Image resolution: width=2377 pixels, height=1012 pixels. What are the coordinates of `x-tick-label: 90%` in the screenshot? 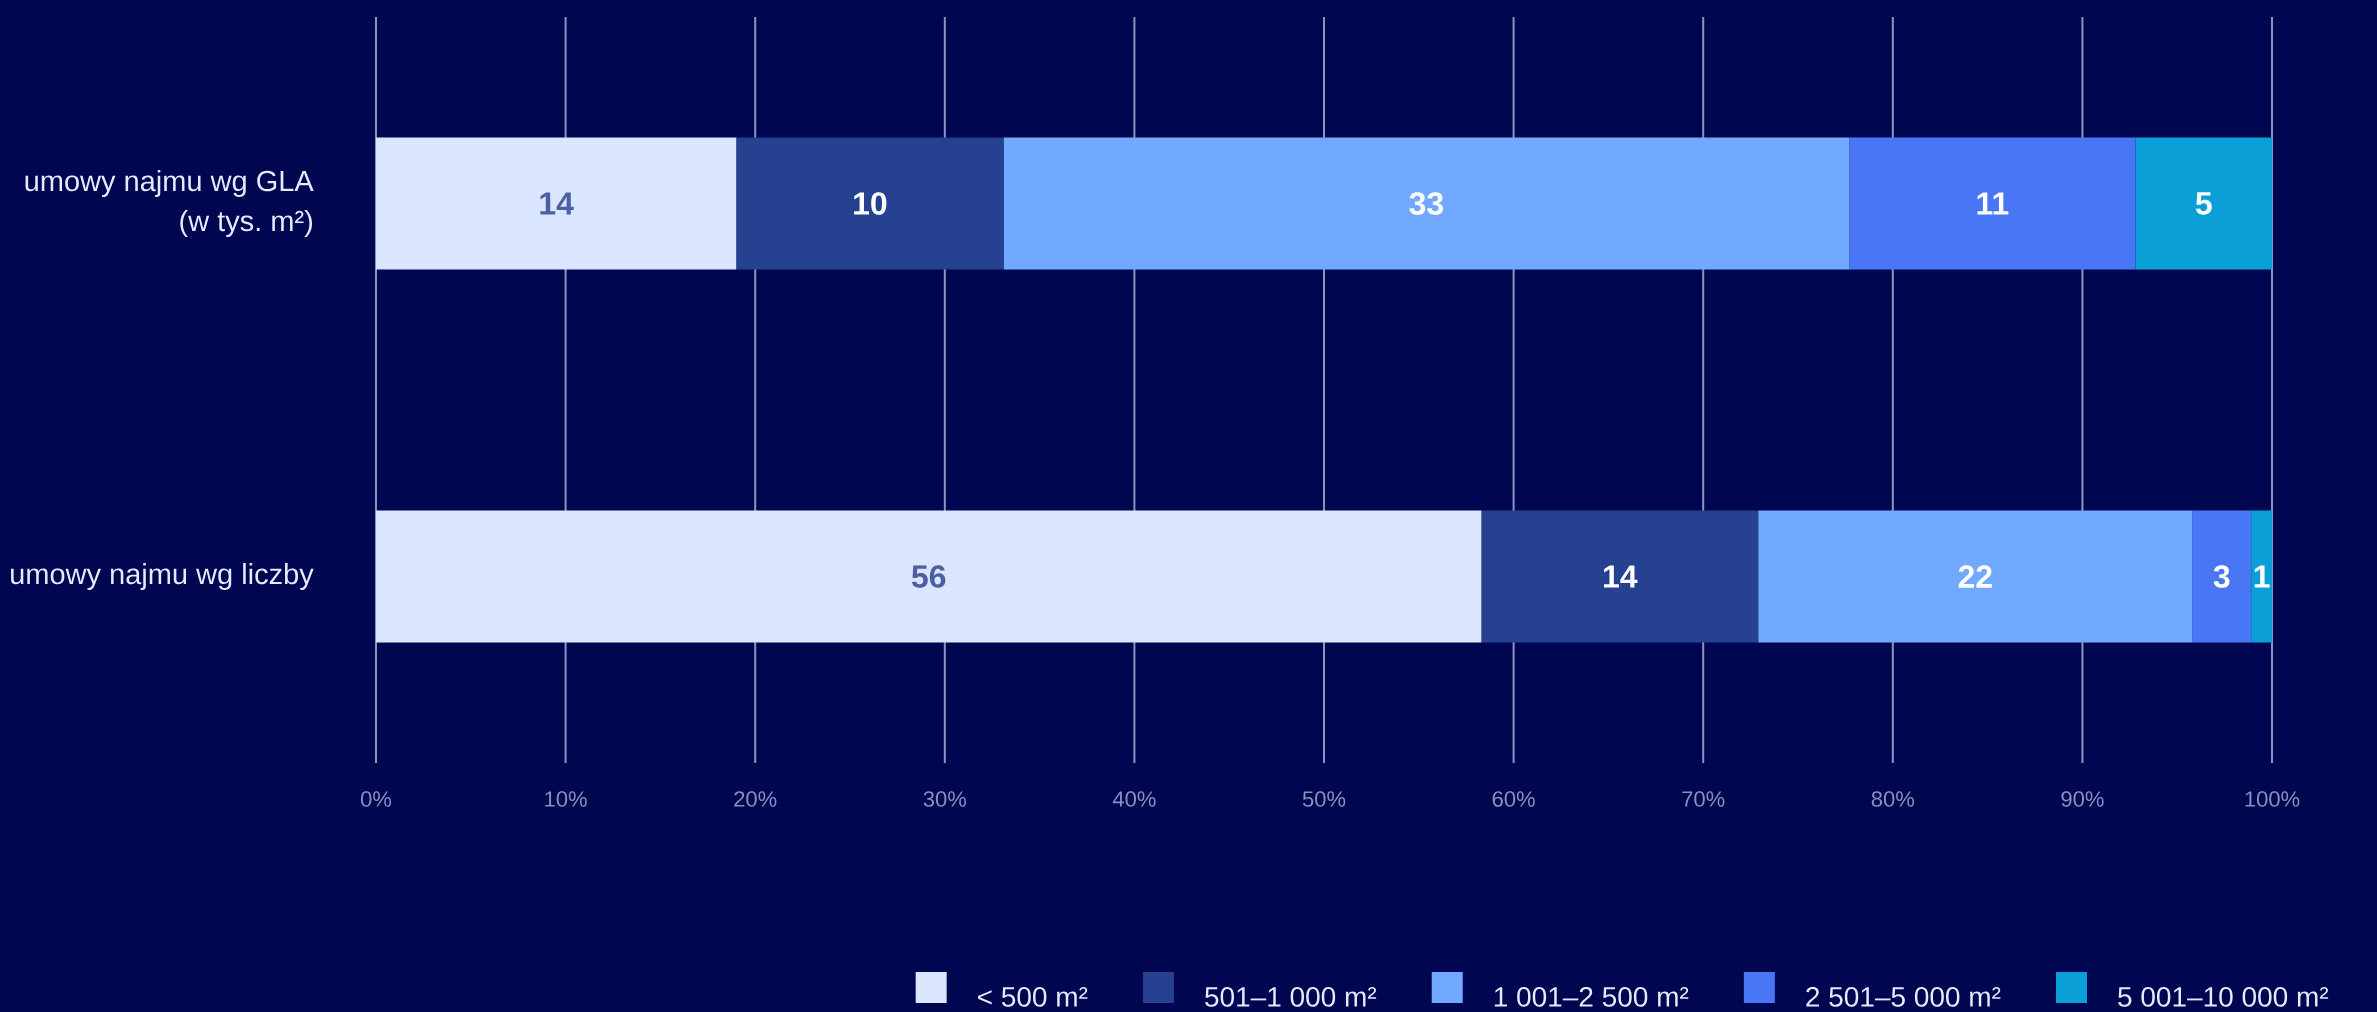 It's located at (2082, 799).